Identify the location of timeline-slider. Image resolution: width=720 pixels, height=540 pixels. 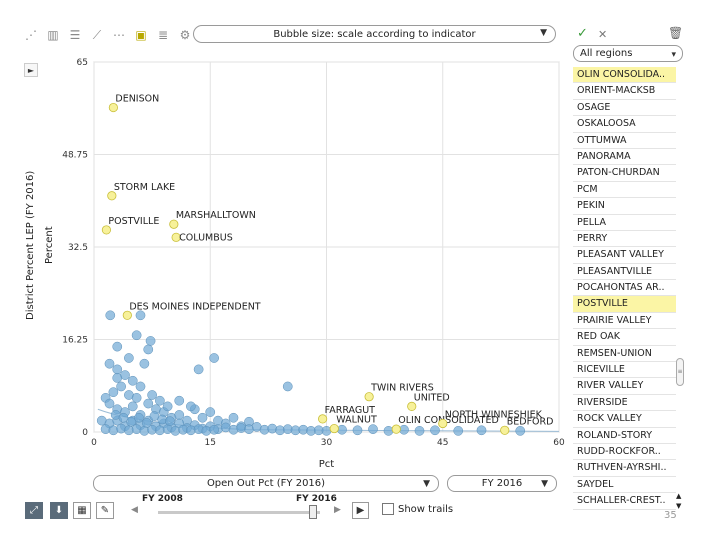
(239, 512).